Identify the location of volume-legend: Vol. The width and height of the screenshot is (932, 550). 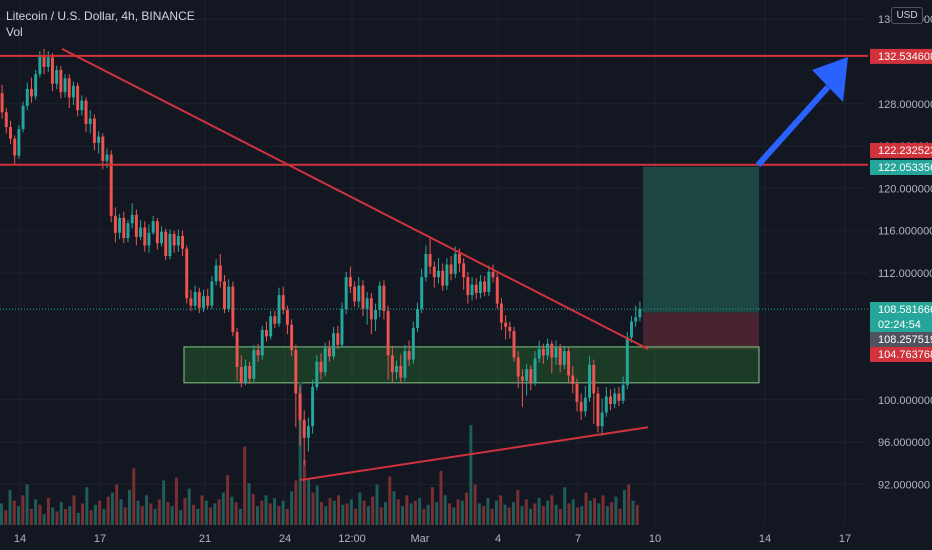
(14, 32).